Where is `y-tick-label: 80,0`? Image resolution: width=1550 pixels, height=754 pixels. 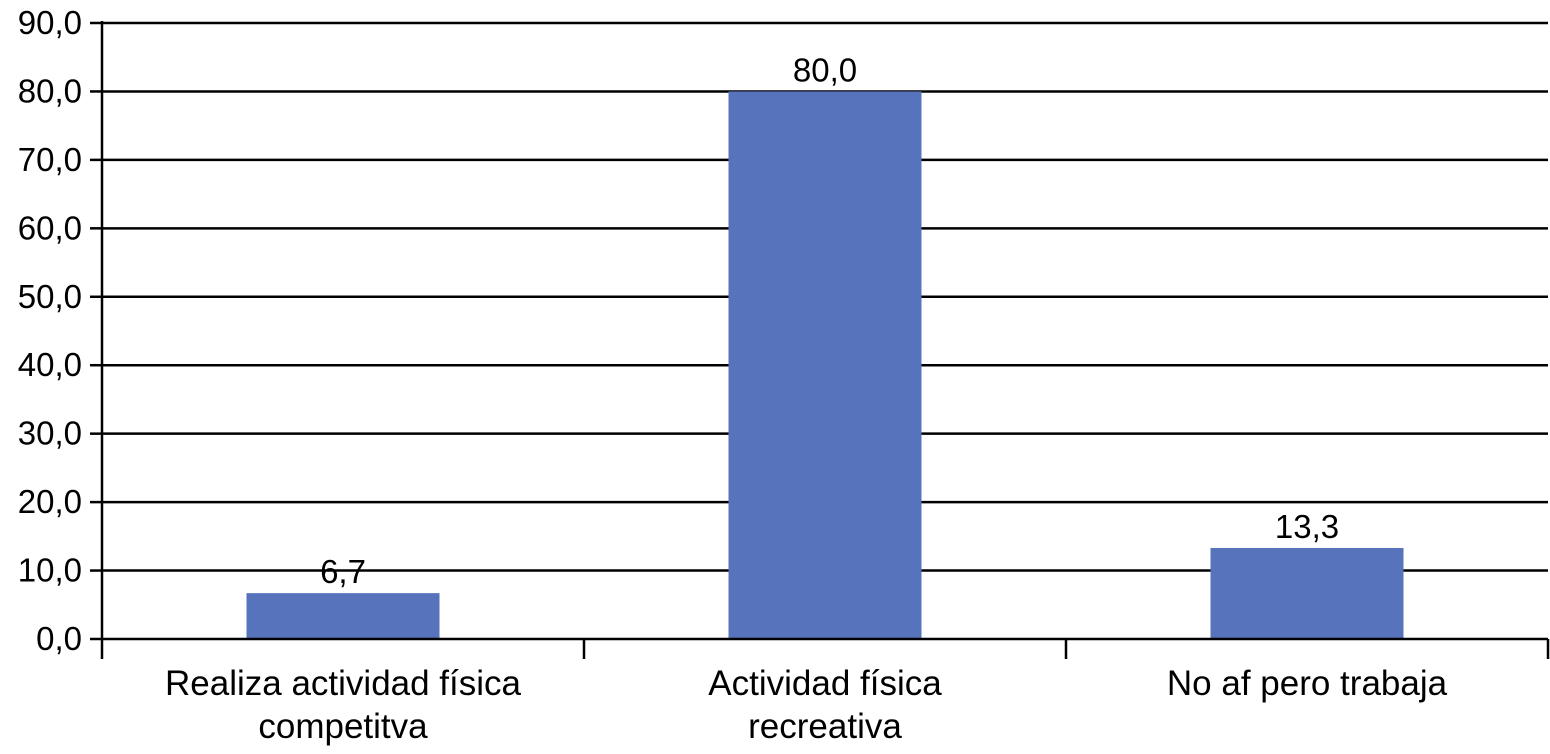 y-tick-label: 80,0 is located at coordinates (50, 90).